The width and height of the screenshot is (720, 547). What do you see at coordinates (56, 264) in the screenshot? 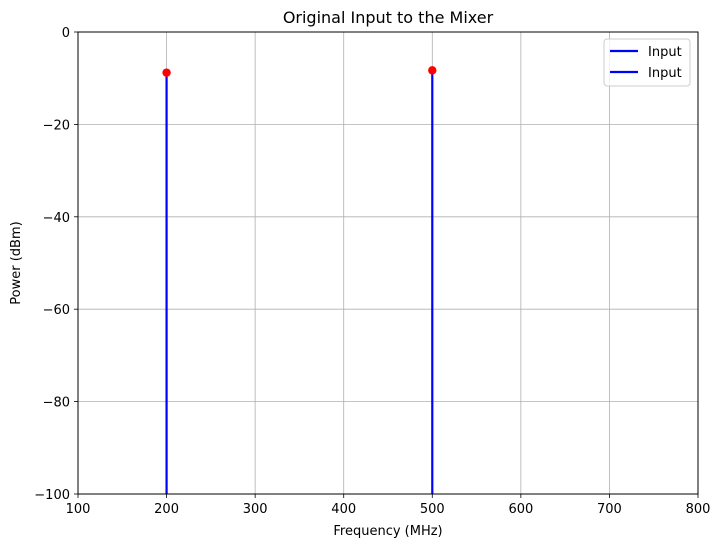
I see `y-axis-ticks: 0 −20 −40 −60 −80 −100` at bounding box center [56, 264].